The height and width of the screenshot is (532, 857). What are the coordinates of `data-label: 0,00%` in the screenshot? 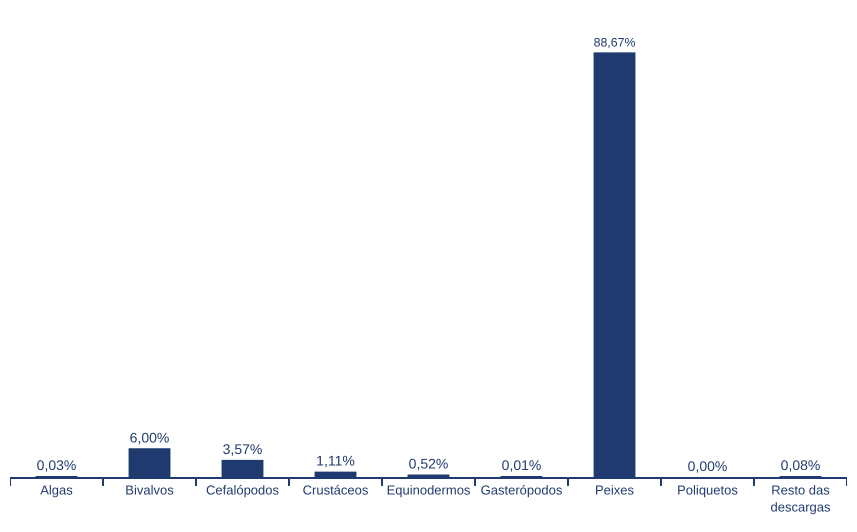 It's located at (708, 466).